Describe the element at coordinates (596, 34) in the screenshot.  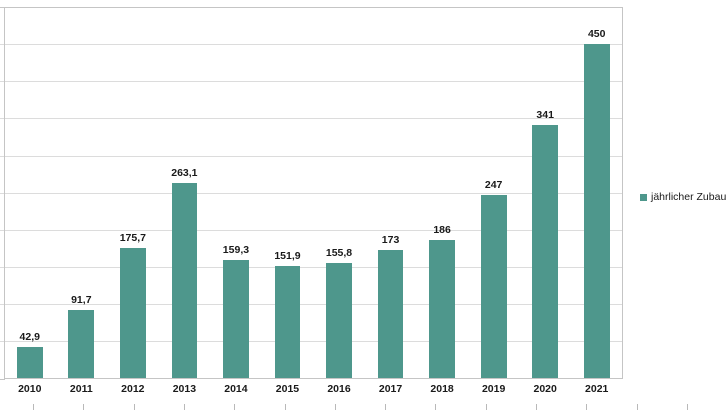
I see `bar-value-label: 450` at that location.